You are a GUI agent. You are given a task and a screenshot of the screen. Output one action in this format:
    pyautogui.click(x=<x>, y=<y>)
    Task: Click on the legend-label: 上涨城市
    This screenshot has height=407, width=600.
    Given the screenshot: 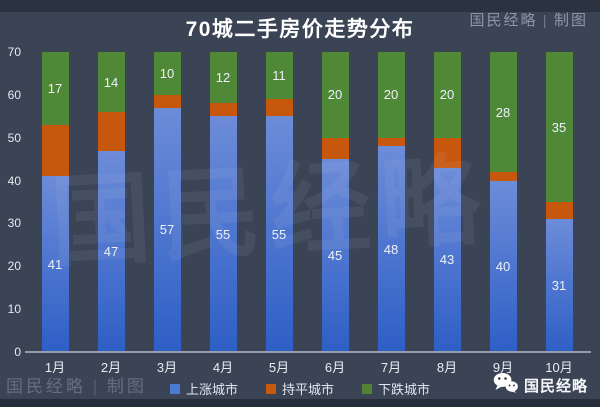 What is the action you would take?
    pyautogui.click(x=211, y=389)
    